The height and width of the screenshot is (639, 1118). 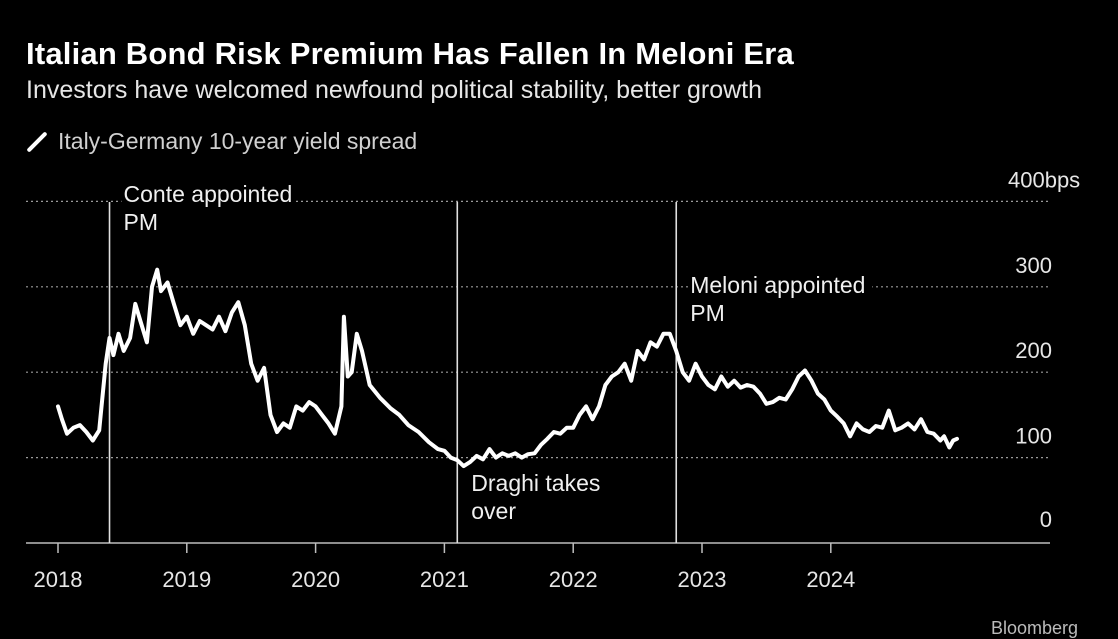 I want to click on annotation-label-1-line1: Conte appointed, so click(x=208, y=194).